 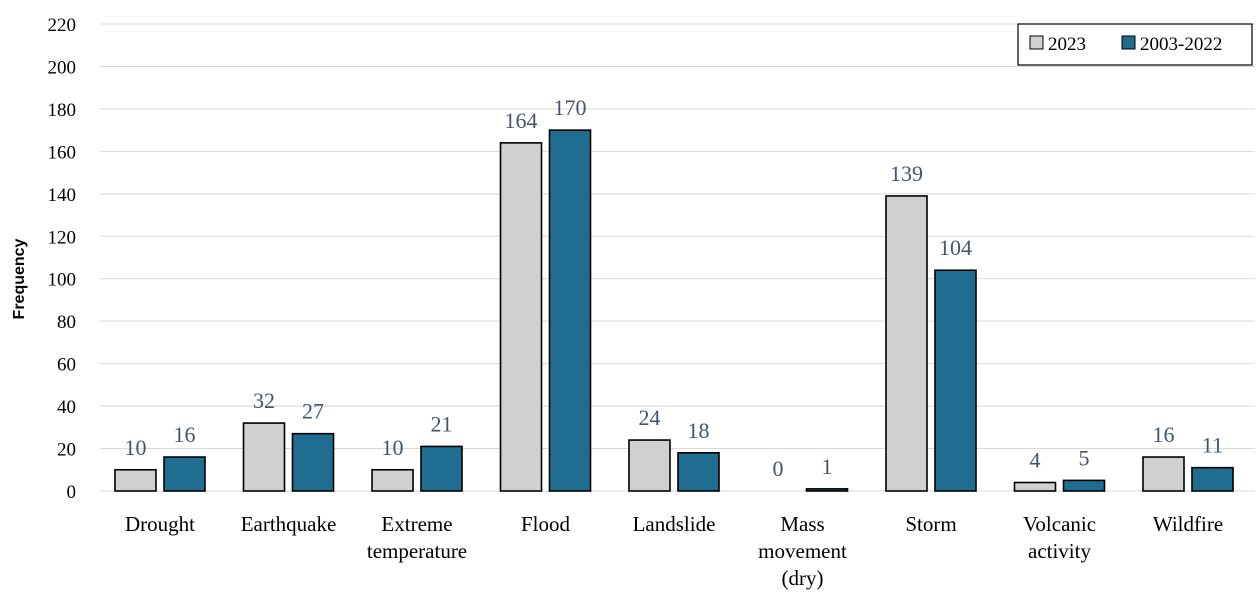 I want to click on x-category-label: Storm, so click(x=930, y=524).